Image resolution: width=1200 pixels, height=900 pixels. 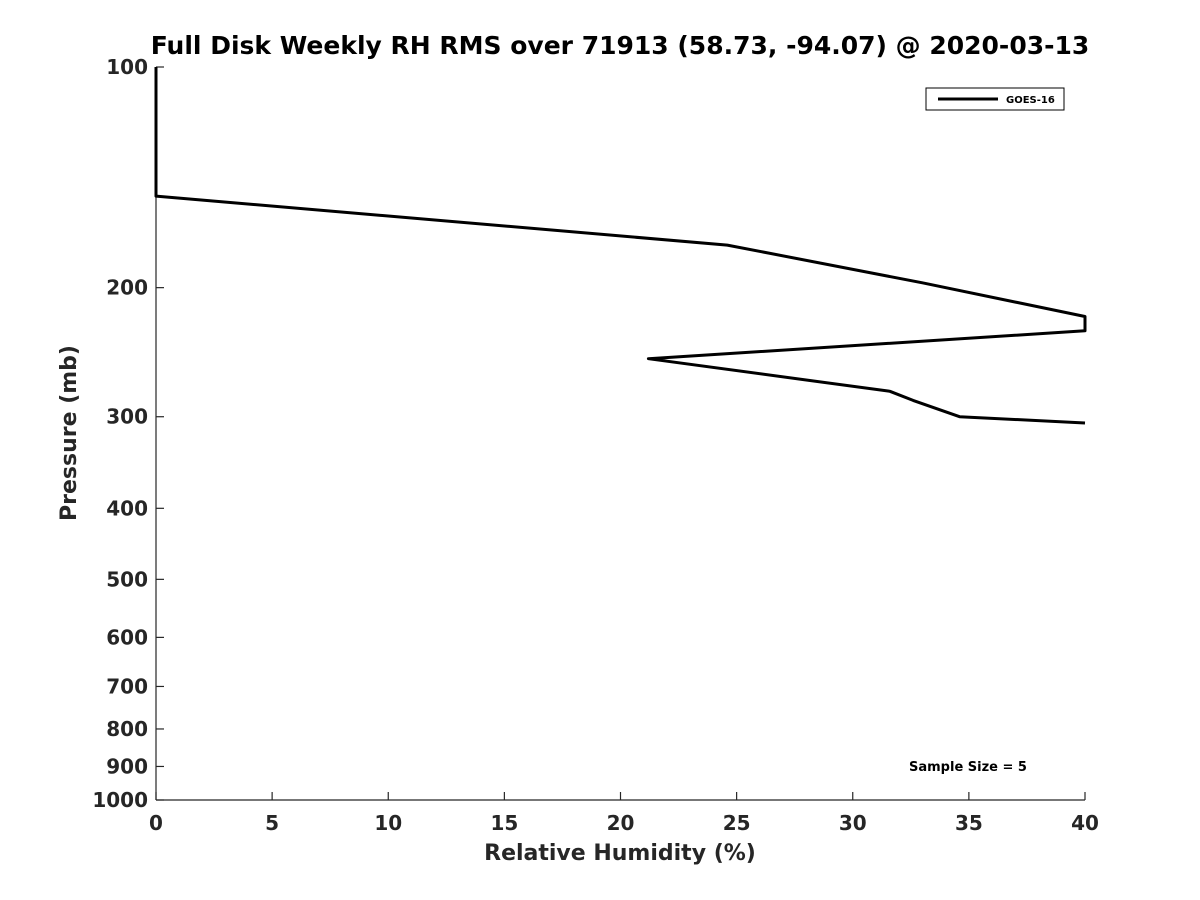 I want to click on y-tick-label: 500, so click(x=127, y=579).